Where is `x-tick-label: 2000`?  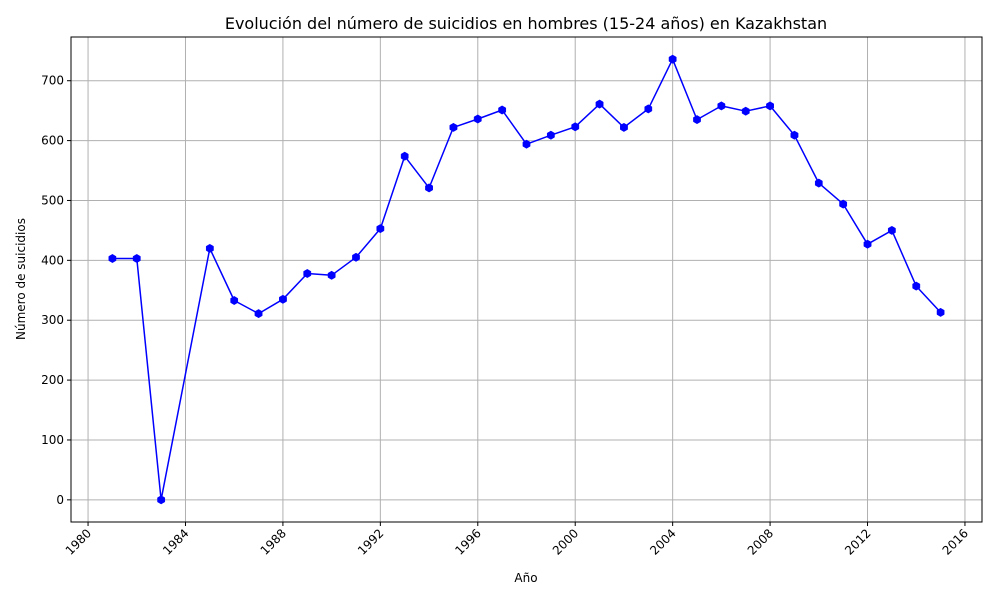
x-tick-label: 2000 is located at coordinates (565, 541).